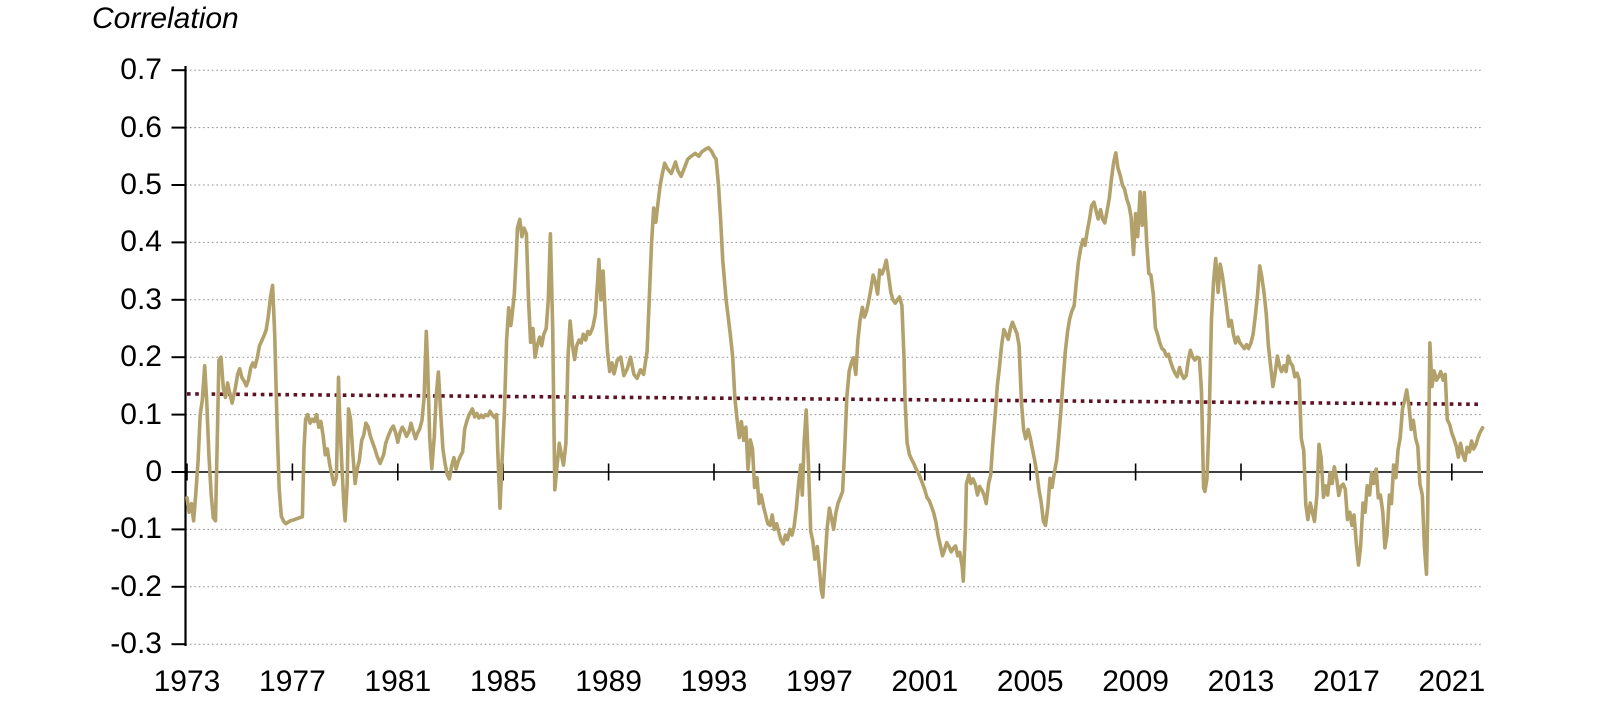 The width and height of the screenshot is (1617, 703). Describe the element at coordinates (819, 681) in the screenshot. I see `x-axis-tick-label: 1997` at that location.